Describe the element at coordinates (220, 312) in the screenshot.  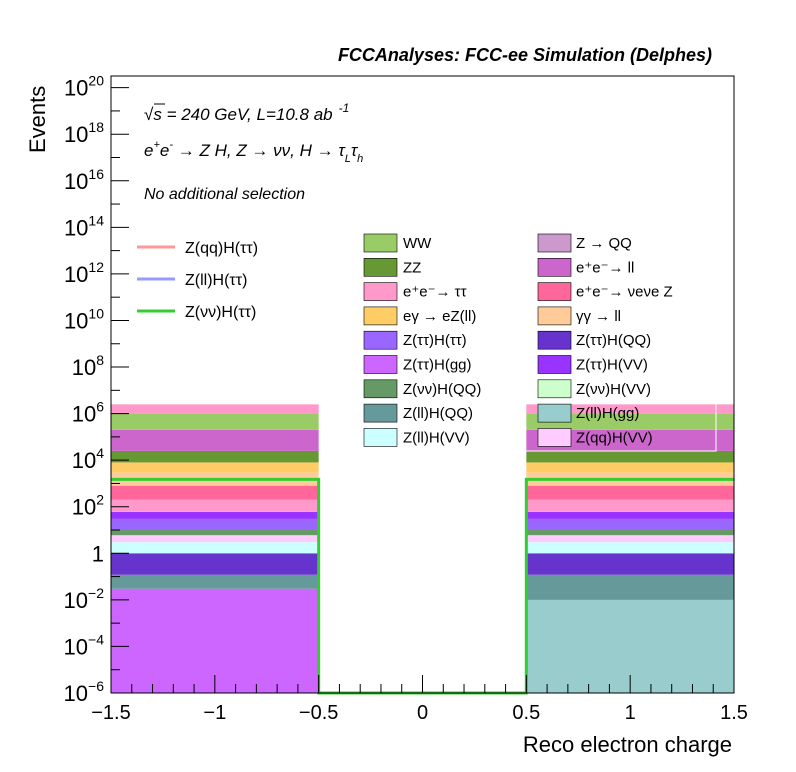
I see `legend-signal-label: Z(νν)H(ττ)` at that location.